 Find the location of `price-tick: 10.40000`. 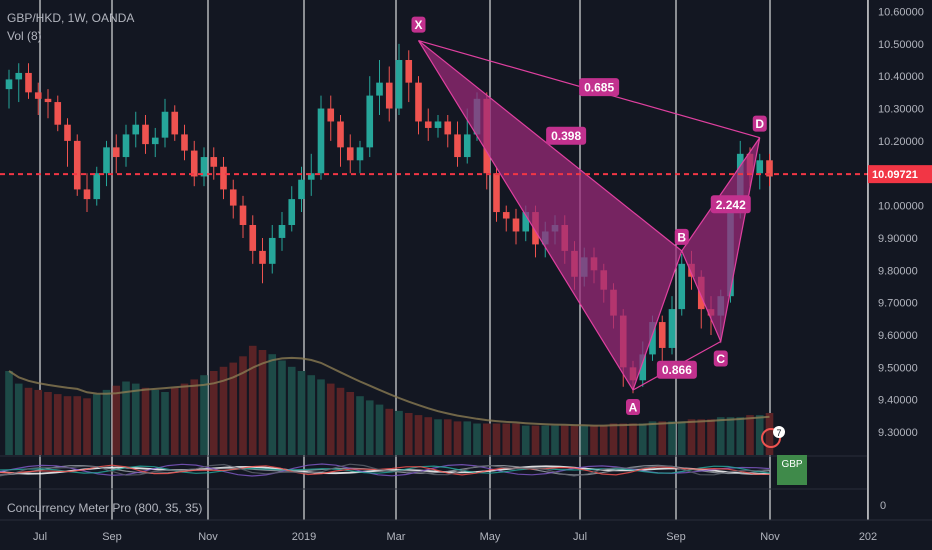

price-tick: 10.40000 is located at coordinates (901, 77).